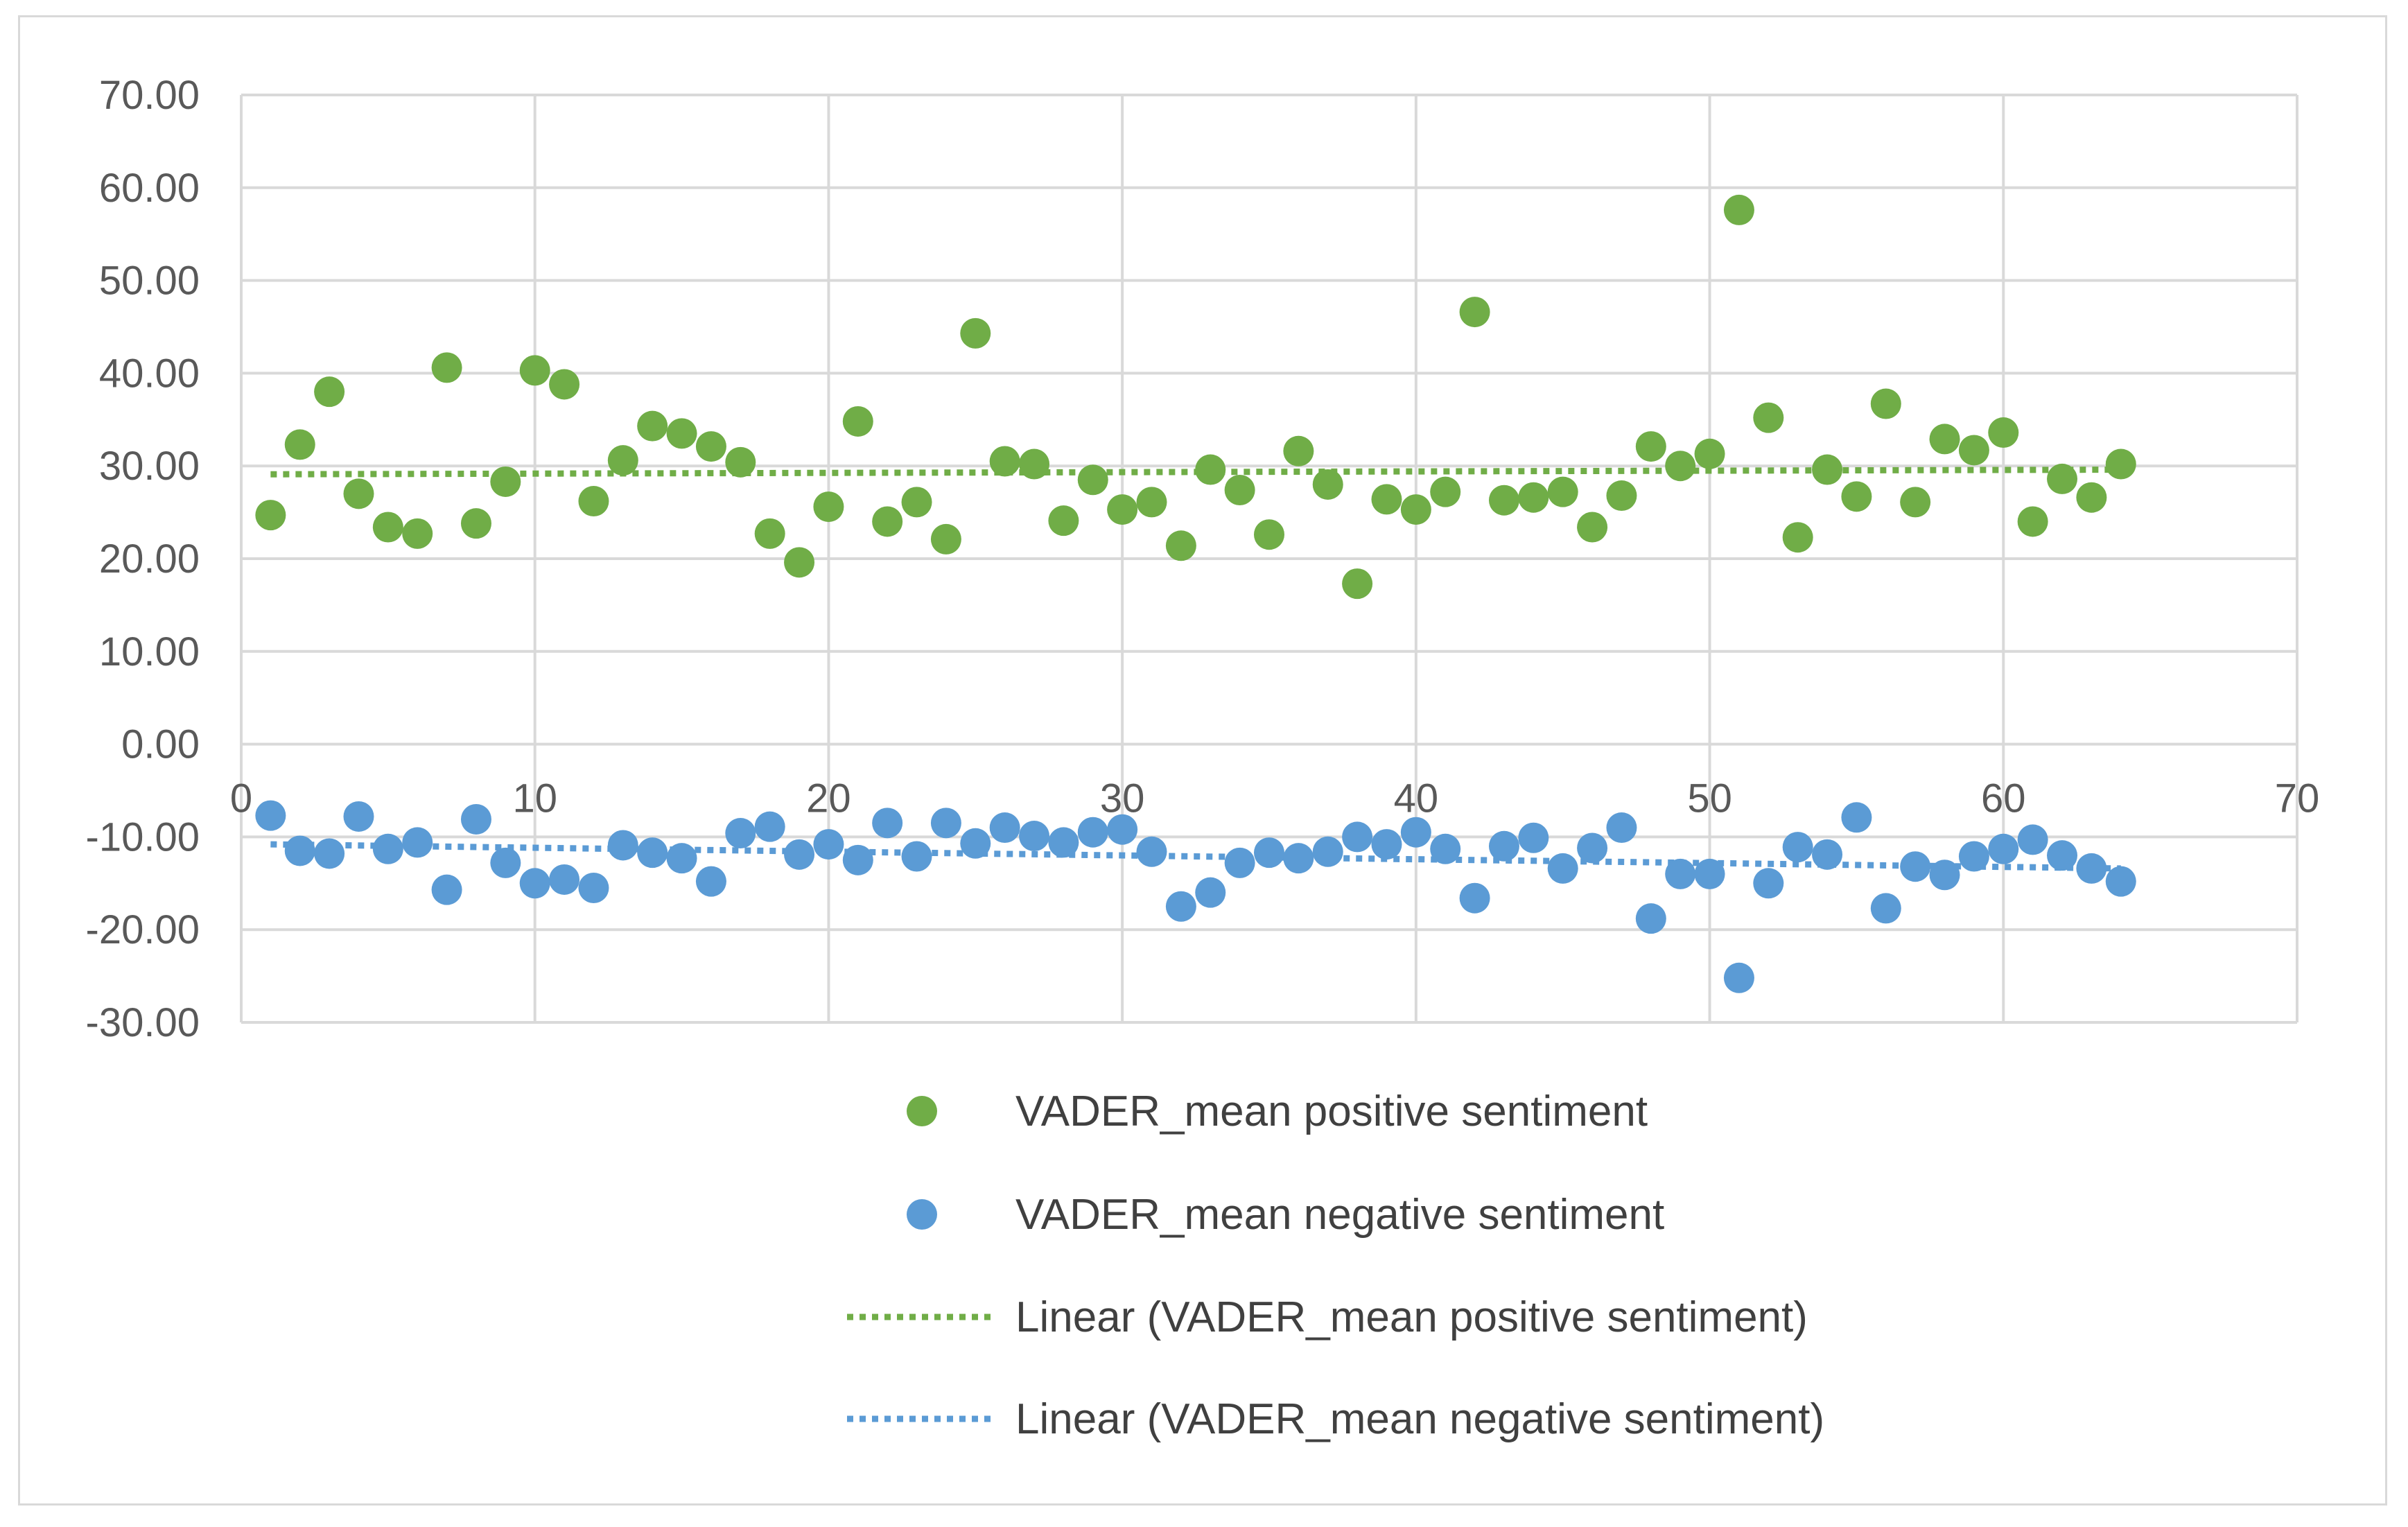 This screenshot has height=1527, width=2408. What do you see at coordinates (1416, 798) in the screenshot?
I see `x-tick-label: 40` at bounding box center [1416, 798].